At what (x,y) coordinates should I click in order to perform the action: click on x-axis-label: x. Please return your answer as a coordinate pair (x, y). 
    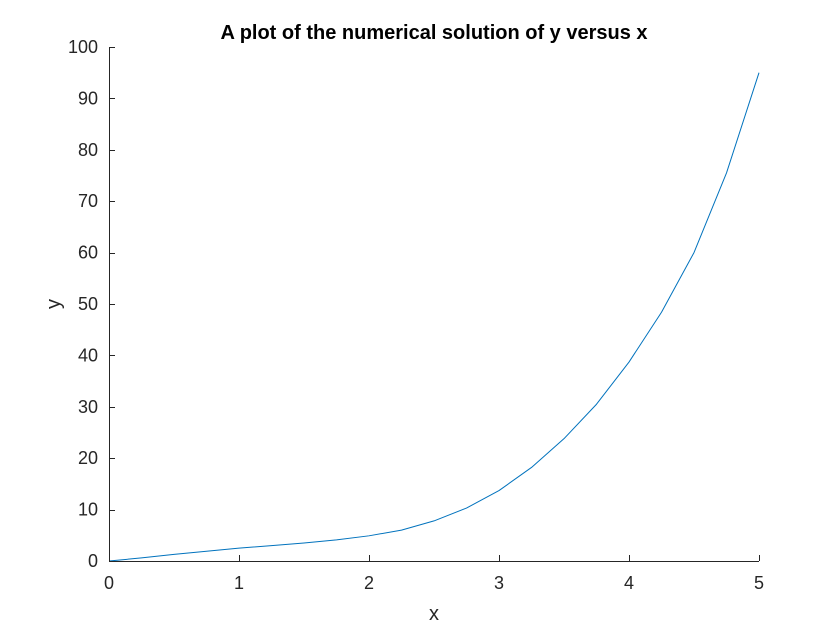
    Looking at the image, I should click on (434, 614).